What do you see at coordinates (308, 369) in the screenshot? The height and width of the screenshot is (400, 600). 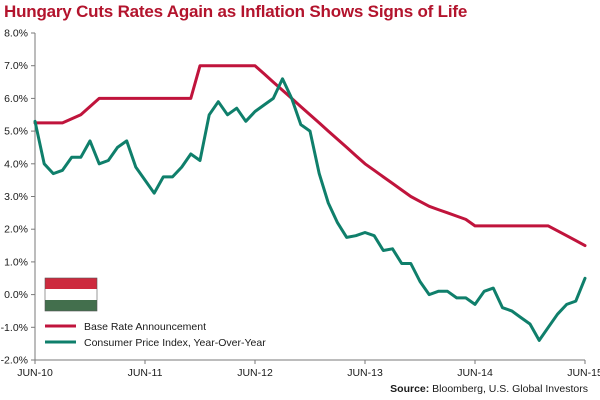 I see `x-axis: JUN-10 JUN-11 JUN-12 JUN-13 JUN-14 JUN-15` at bounding box center [308, 369].